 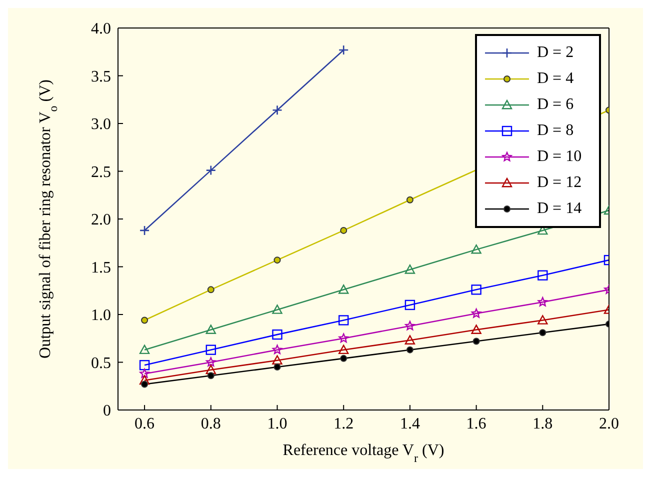 I want to click on y-tick-label: 3.5, so click(x=101, y=77).